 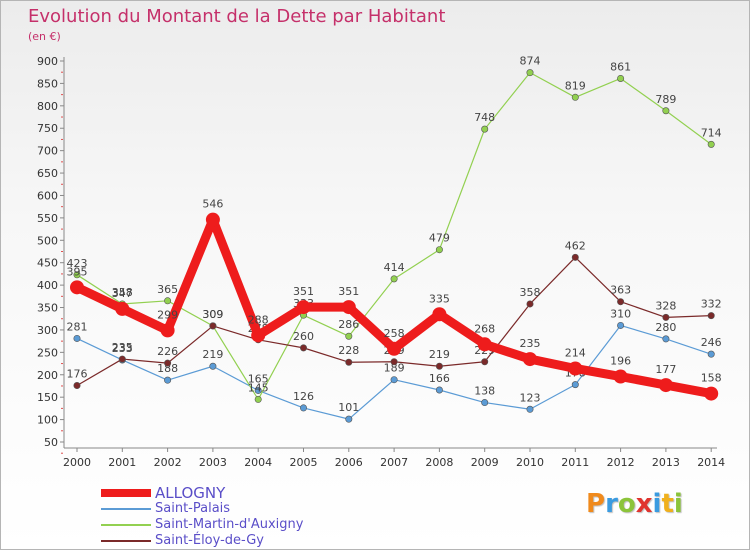 What do you see at coordinates (47, 83) in the screenshot?
I see `y-tick-label: 850` at bounding box center [47, 83].